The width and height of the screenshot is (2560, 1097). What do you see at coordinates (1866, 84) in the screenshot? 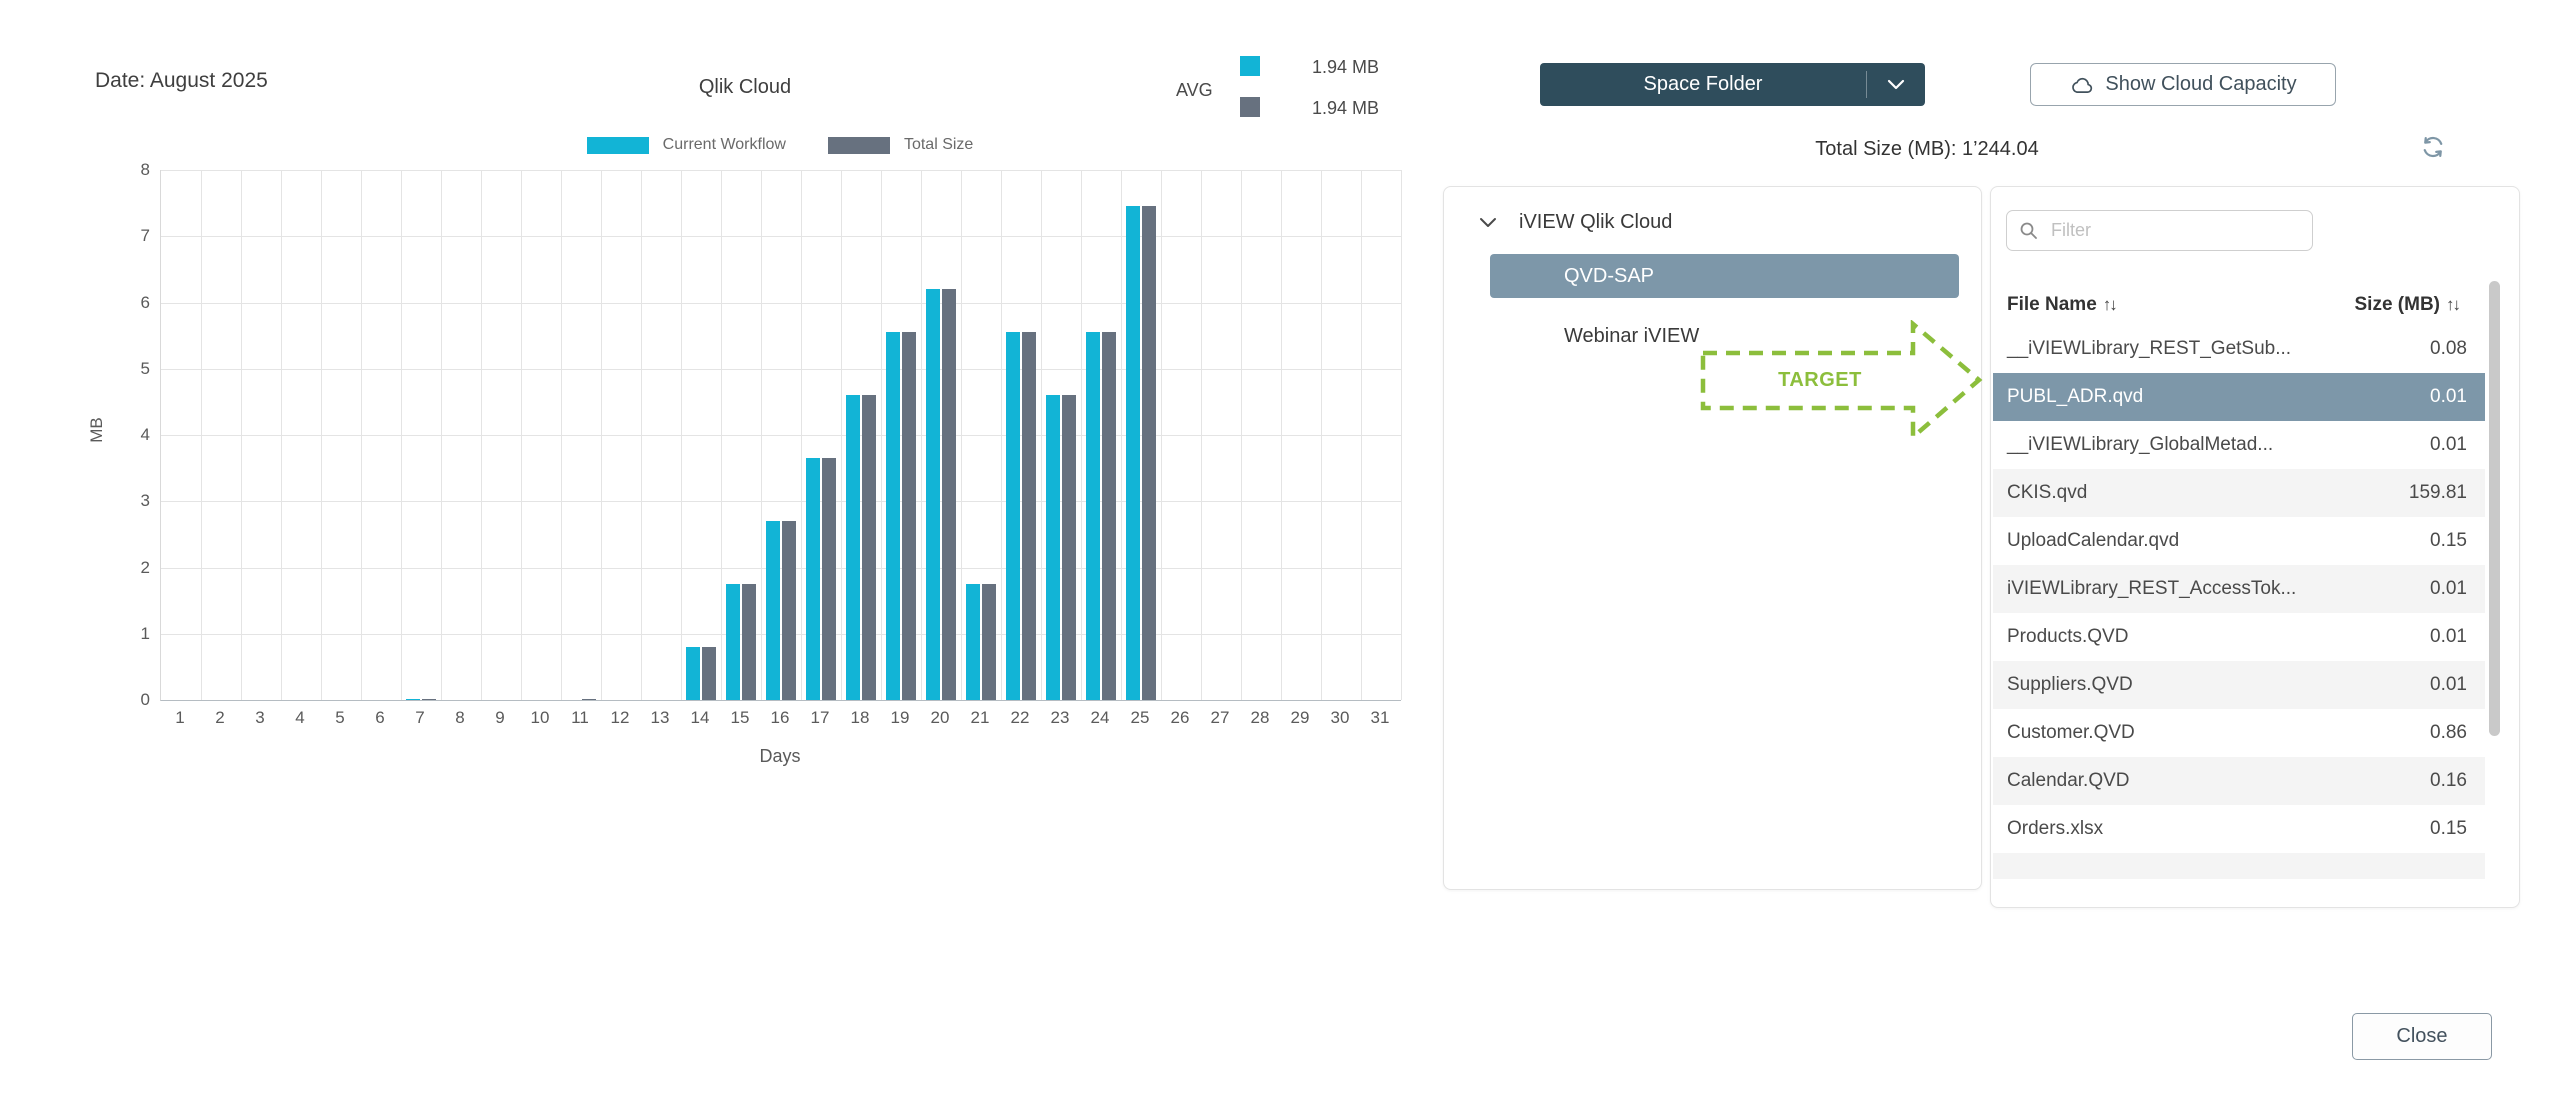
I see `dropdown-divider` at bounding box center [1866, 84].